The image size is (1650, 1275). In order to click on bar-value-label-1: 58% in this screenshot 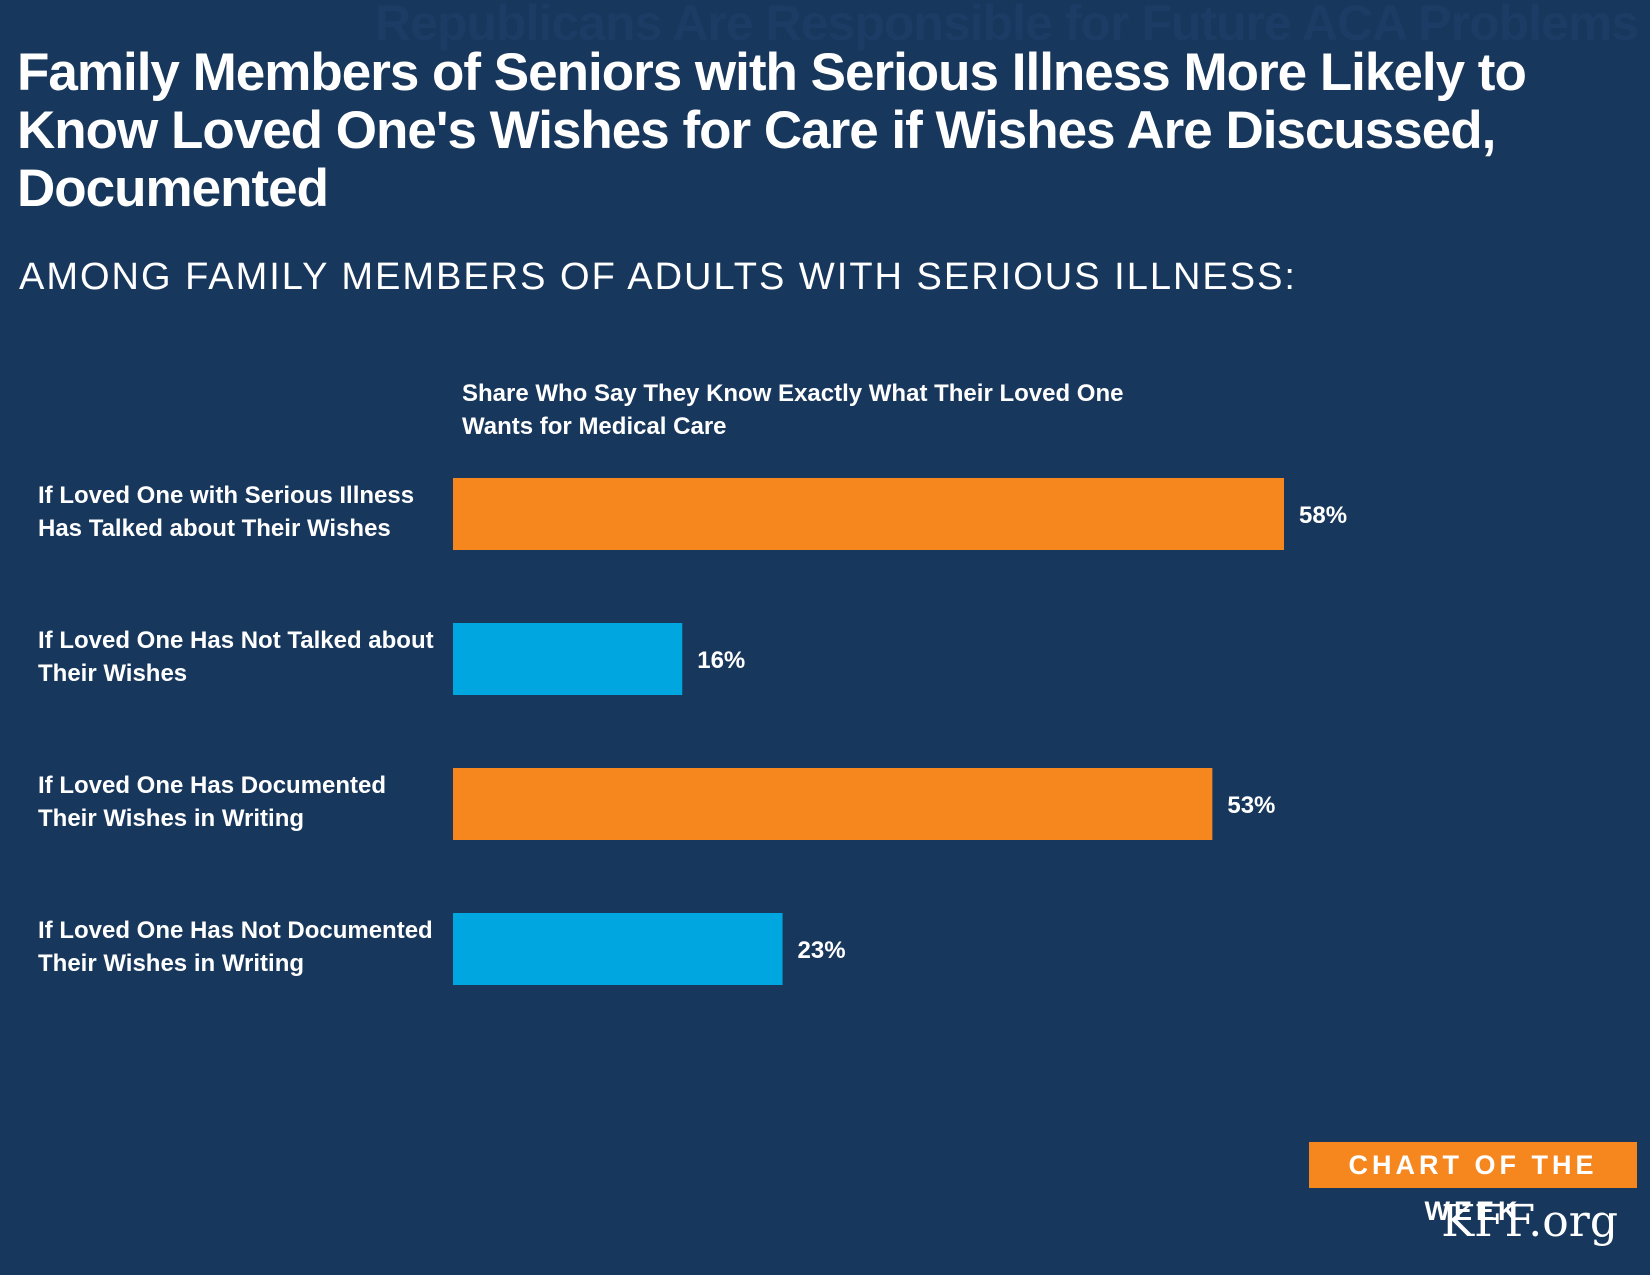, I will do `click(1323, 515)`.